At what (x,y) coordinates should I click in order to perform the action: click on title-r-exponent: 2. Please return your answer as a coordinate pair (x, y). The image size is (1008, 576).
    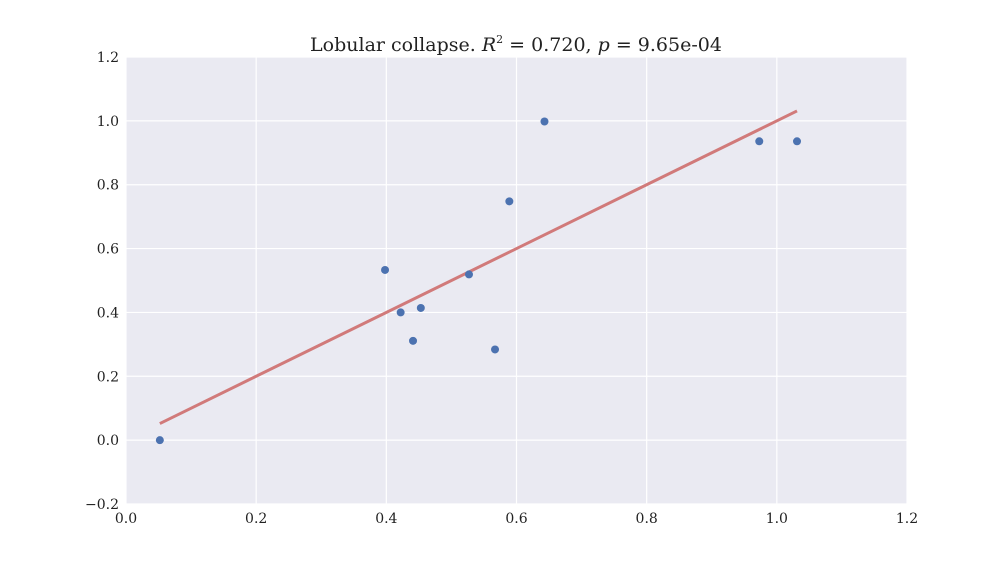
    Looking at the image, I should click on (499, 39).